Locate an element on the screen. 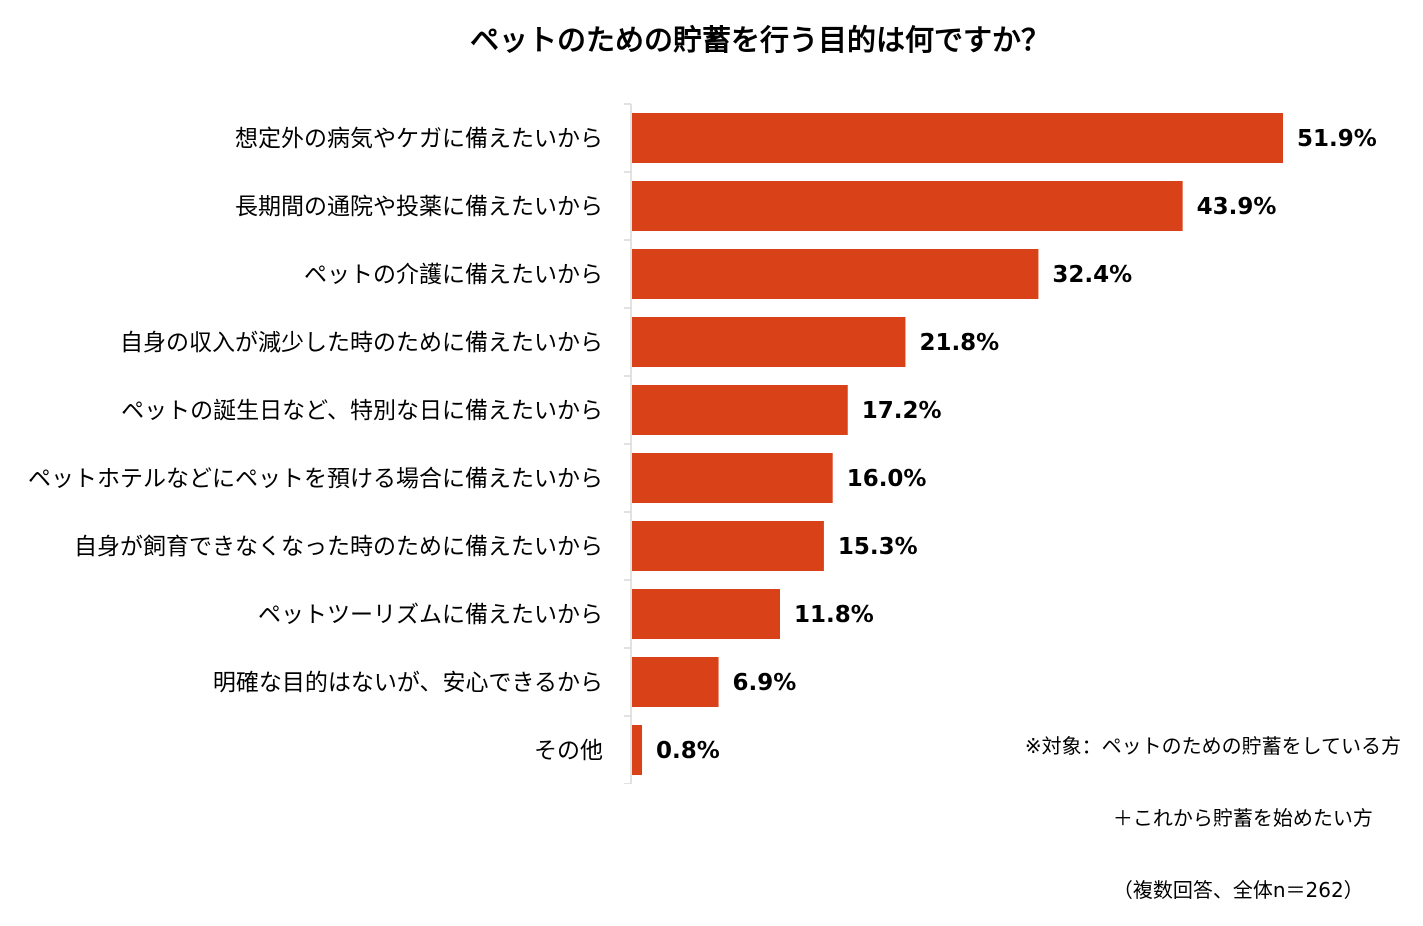 This screenshot has width=1423, height=926. category-label: 想定外の病気やケガに備えたいから is located at coordinates (419, 139).